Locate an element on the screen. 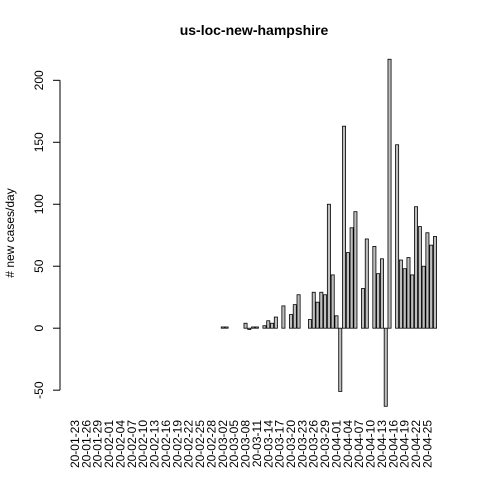 This screenshot has height=480, width=480. x-tick-label: 20-03-23 is located at coordinates (302, 444).